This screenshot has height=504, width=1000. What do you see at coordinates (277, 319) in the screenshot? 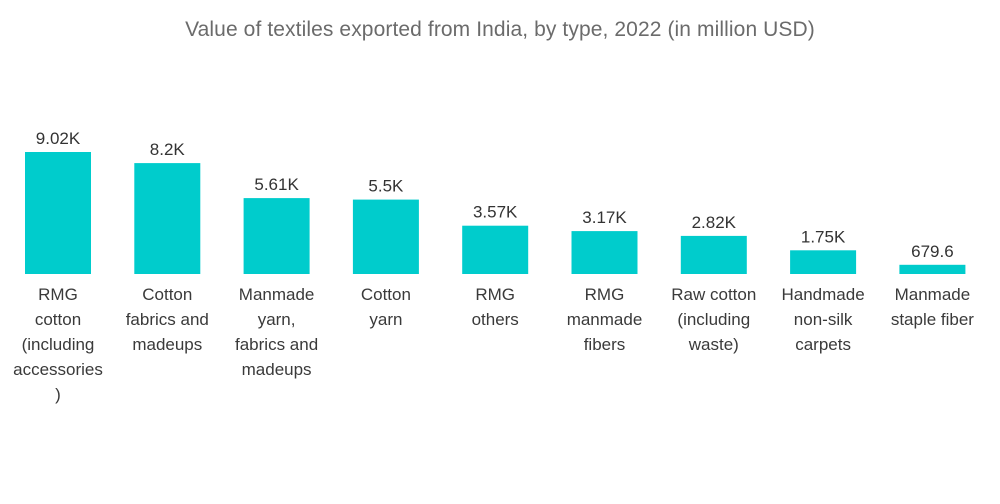
I see `category-label-line: yarn,` at bounding box center [277, 319].